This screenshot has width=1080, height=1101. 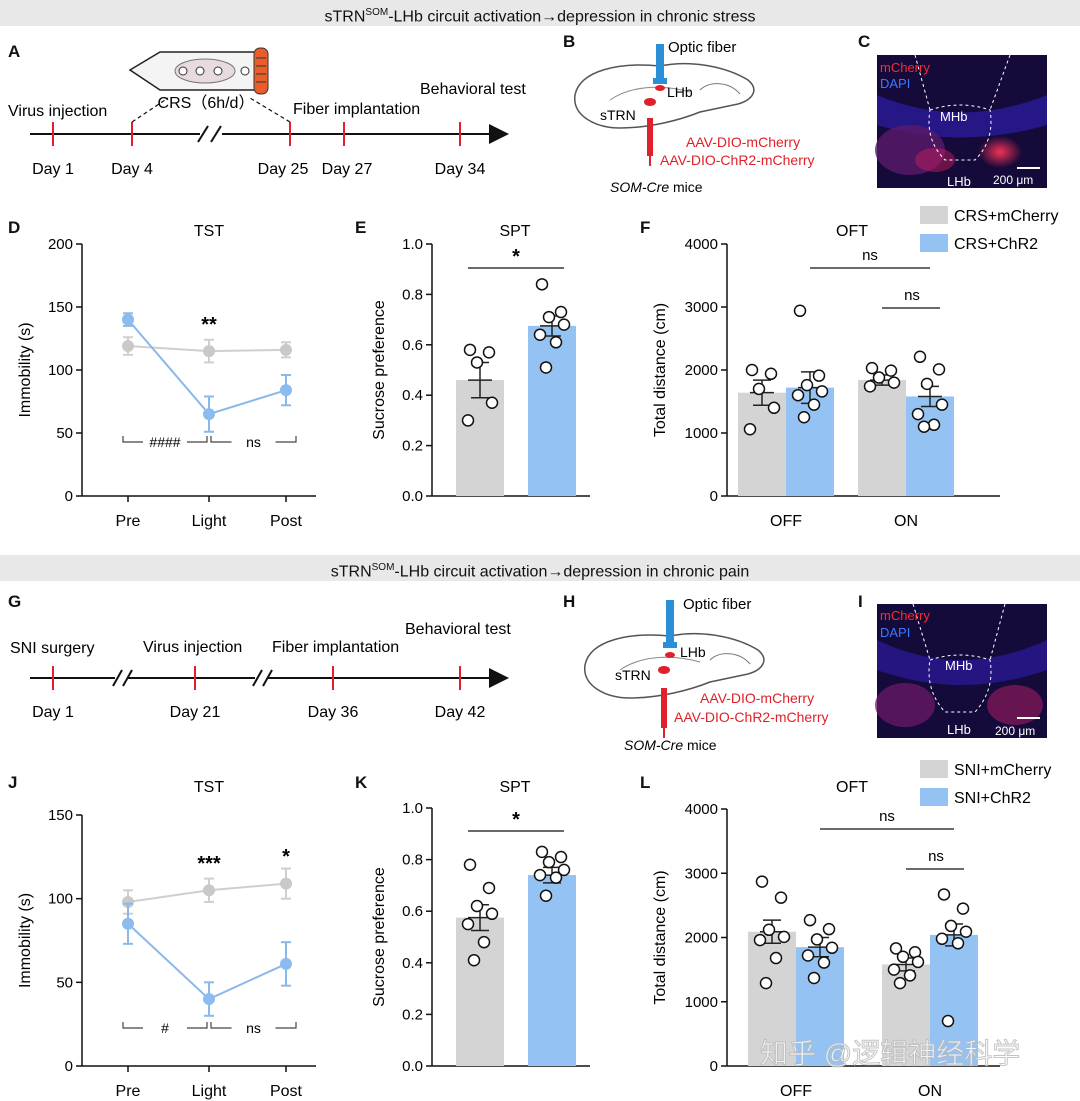 I want to click on panel-letter-c: C, so click(x=864, y=41).